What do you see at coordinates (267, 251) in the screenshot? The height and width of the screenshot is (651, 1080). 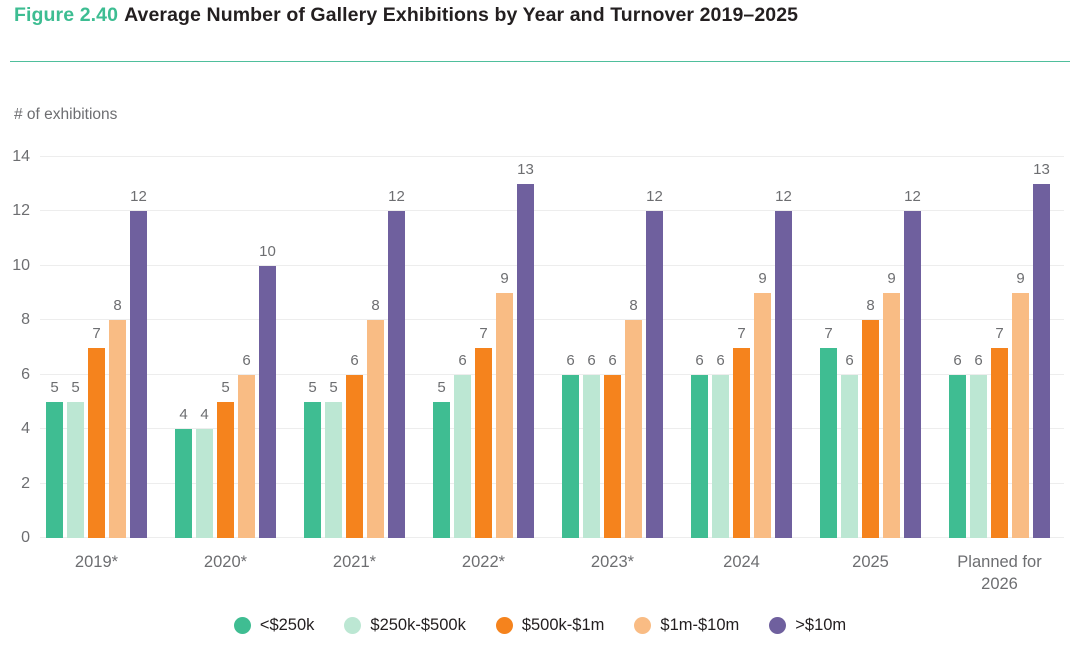 I see `bar-value-label: 10` at bounding box center [267, 251].